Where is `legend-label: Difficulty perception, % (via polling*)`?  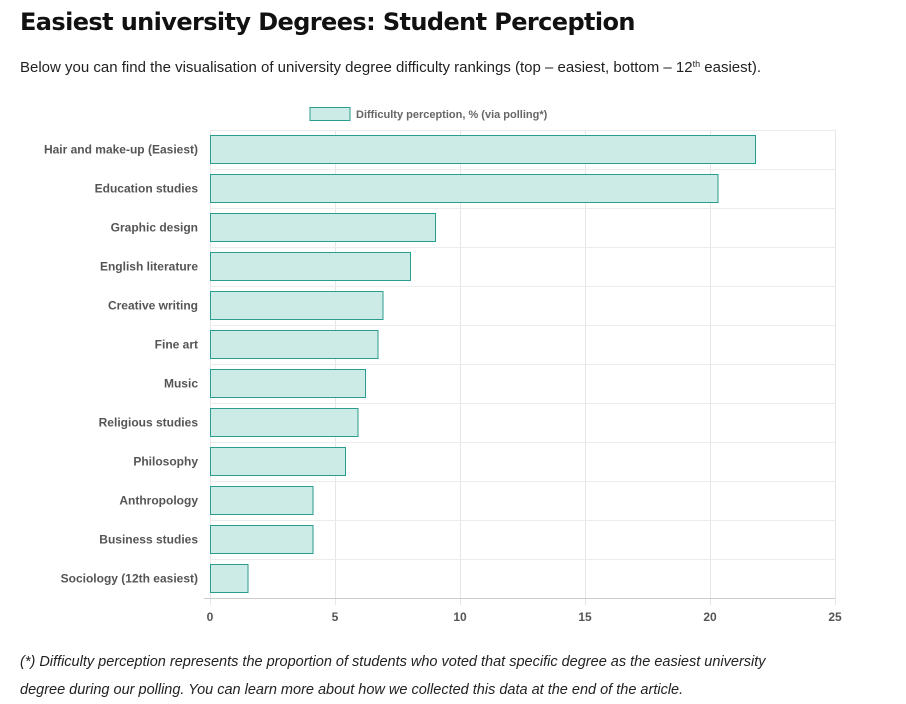
legend-label: Difficulty perception, % (via polling*) is located at coordinates (452, 115).